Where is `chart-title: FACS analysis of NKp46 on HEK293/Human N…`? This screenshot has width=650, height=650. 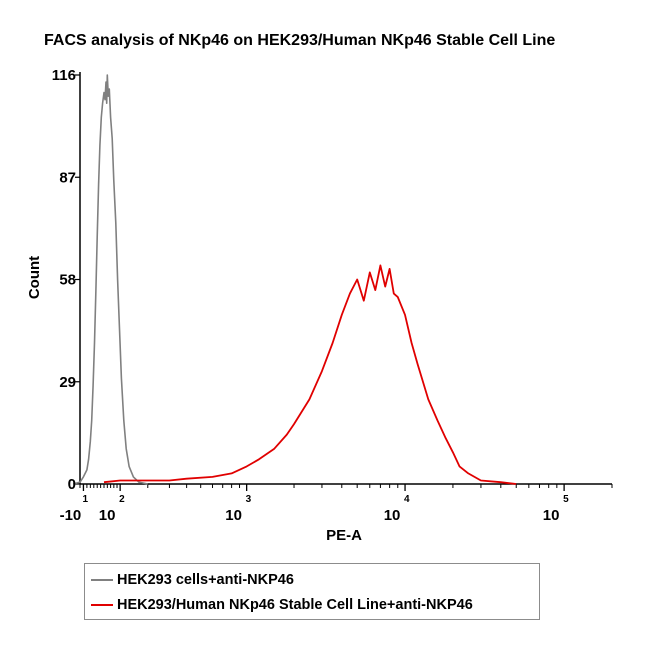
chart-title: FACS analysis of NKp46 on HEK293/Human N… is located at coordinates (300, 40).